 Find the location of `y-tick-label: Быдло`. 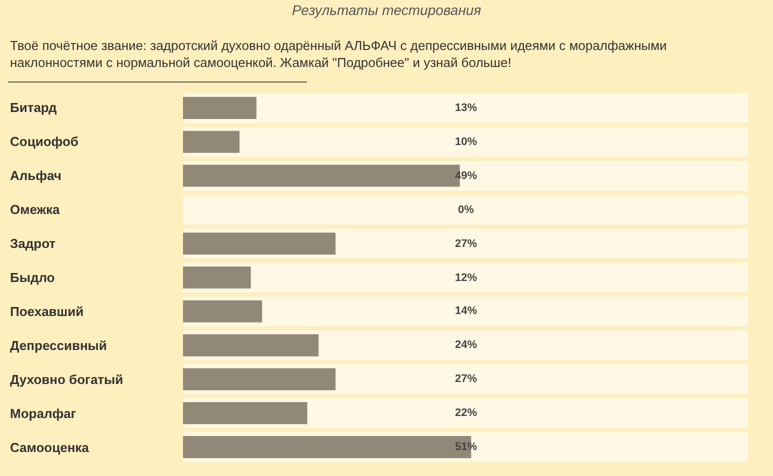

y-tick-label: Быдло is located at coordinates (32, 277).